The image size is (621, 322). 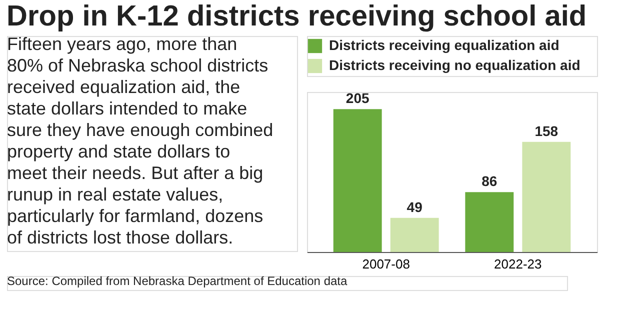 I want to click on data-label: 86, so click(x=490, y=181).